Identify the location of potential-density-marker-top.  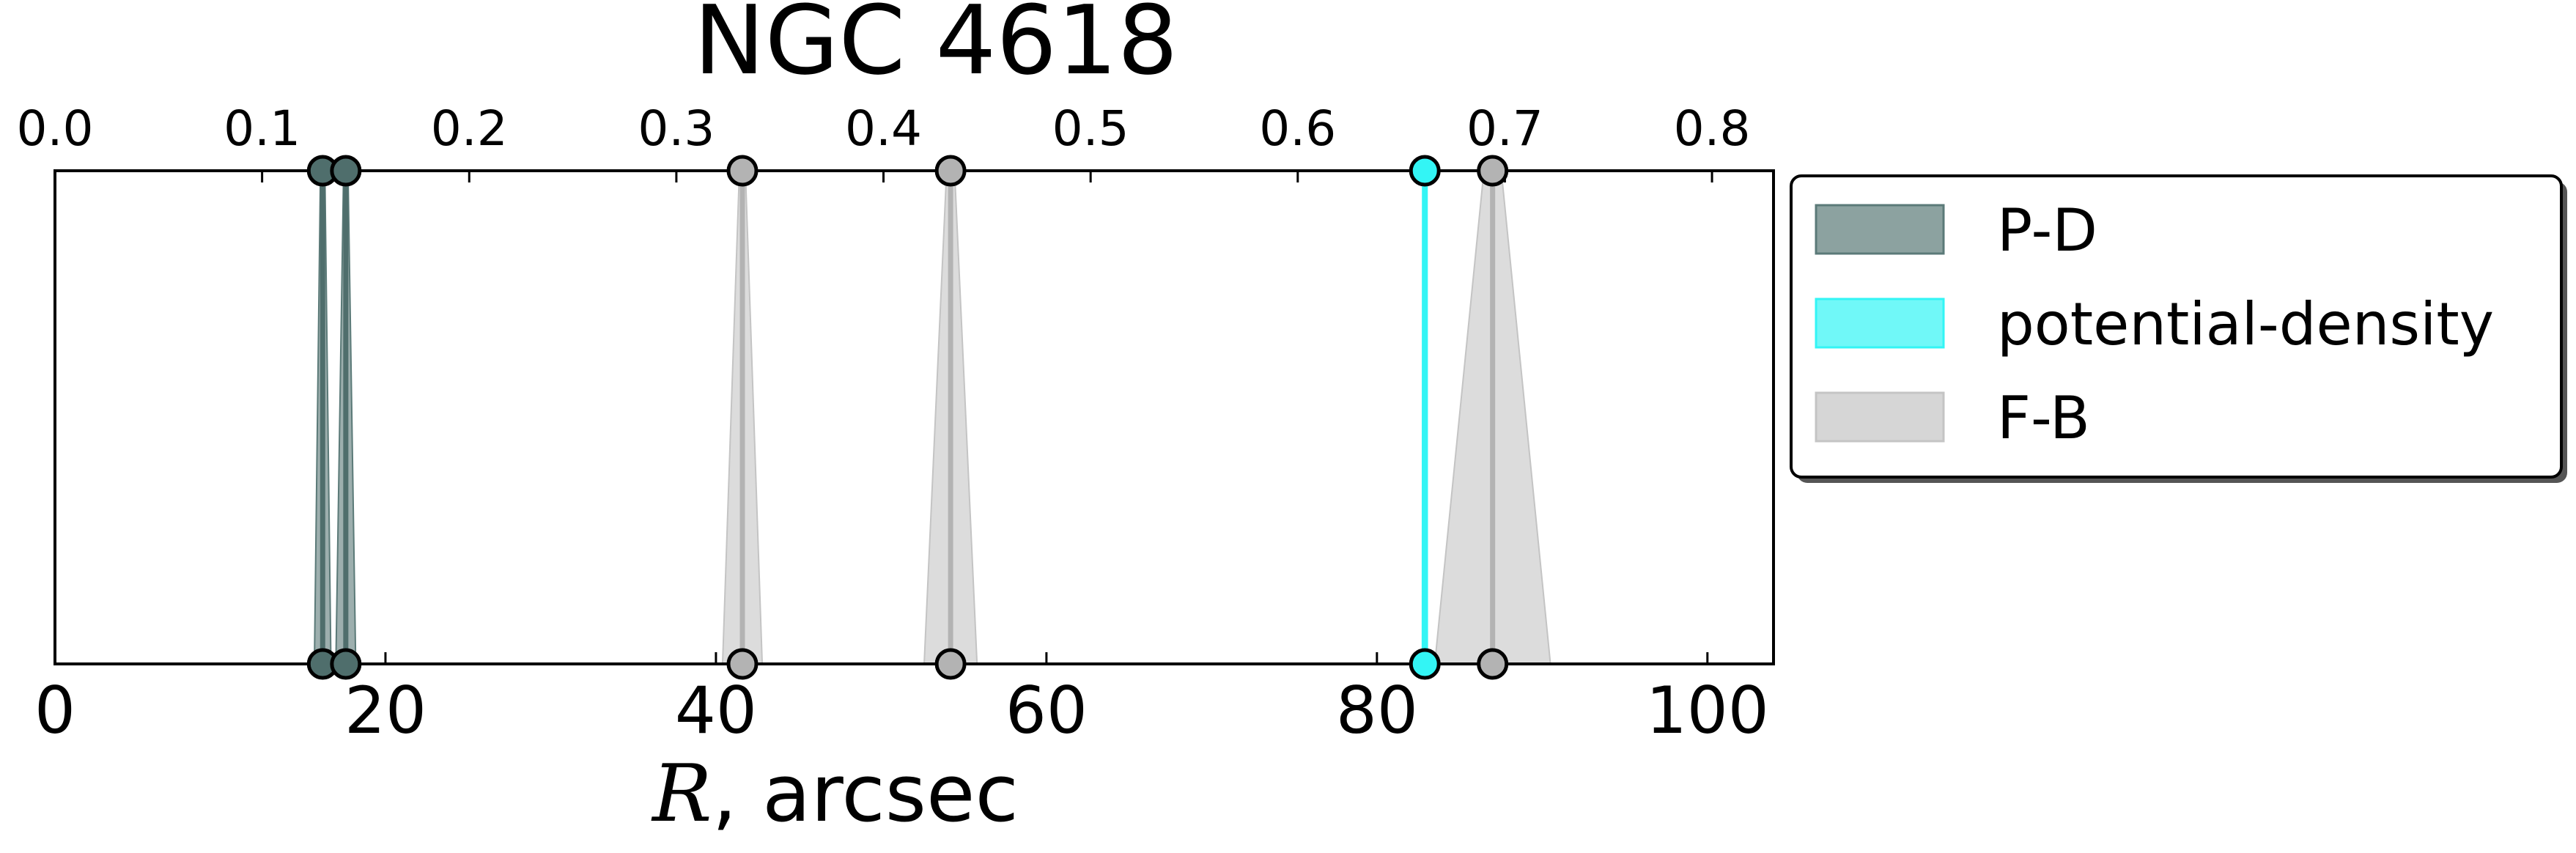
(1425, 171).